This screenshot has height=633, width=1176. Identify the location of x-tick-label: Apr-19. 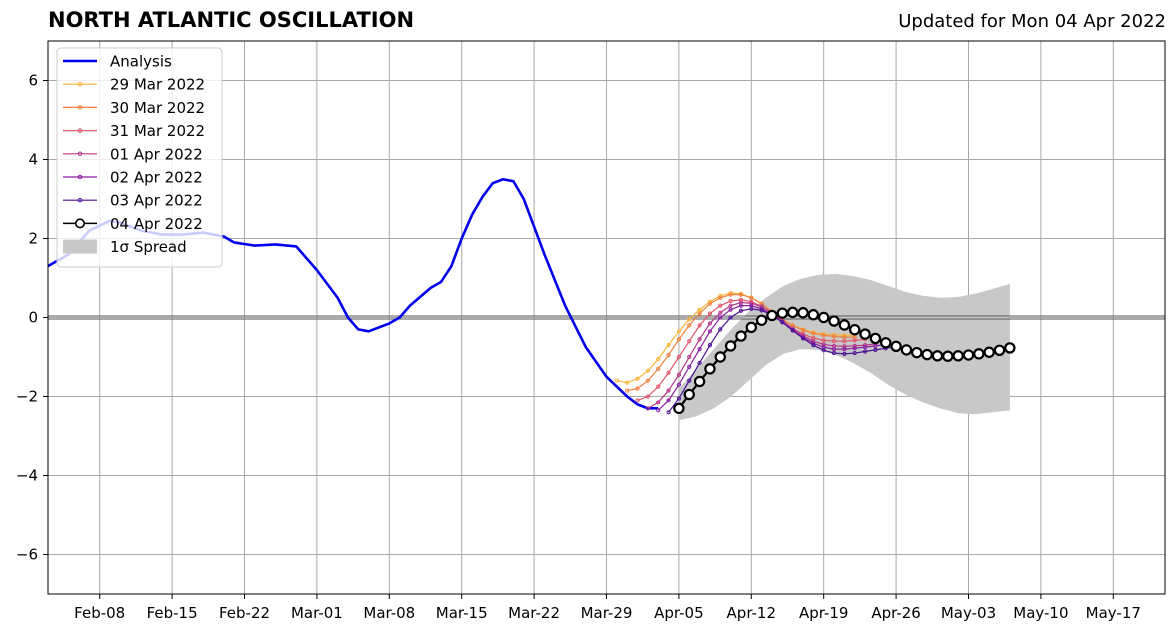
(824, 613).